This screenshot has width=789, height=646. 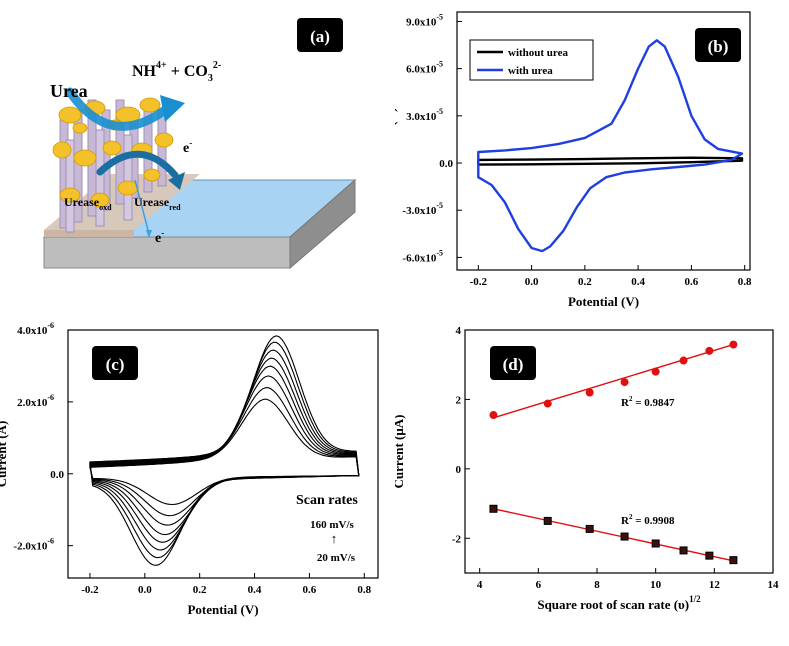 What do you see at coordinates (619, 603) in the screenshot?
I see `panel-d-xlabel: Square root of scan rate (υ)1/2` at bounding box center [619, 603].